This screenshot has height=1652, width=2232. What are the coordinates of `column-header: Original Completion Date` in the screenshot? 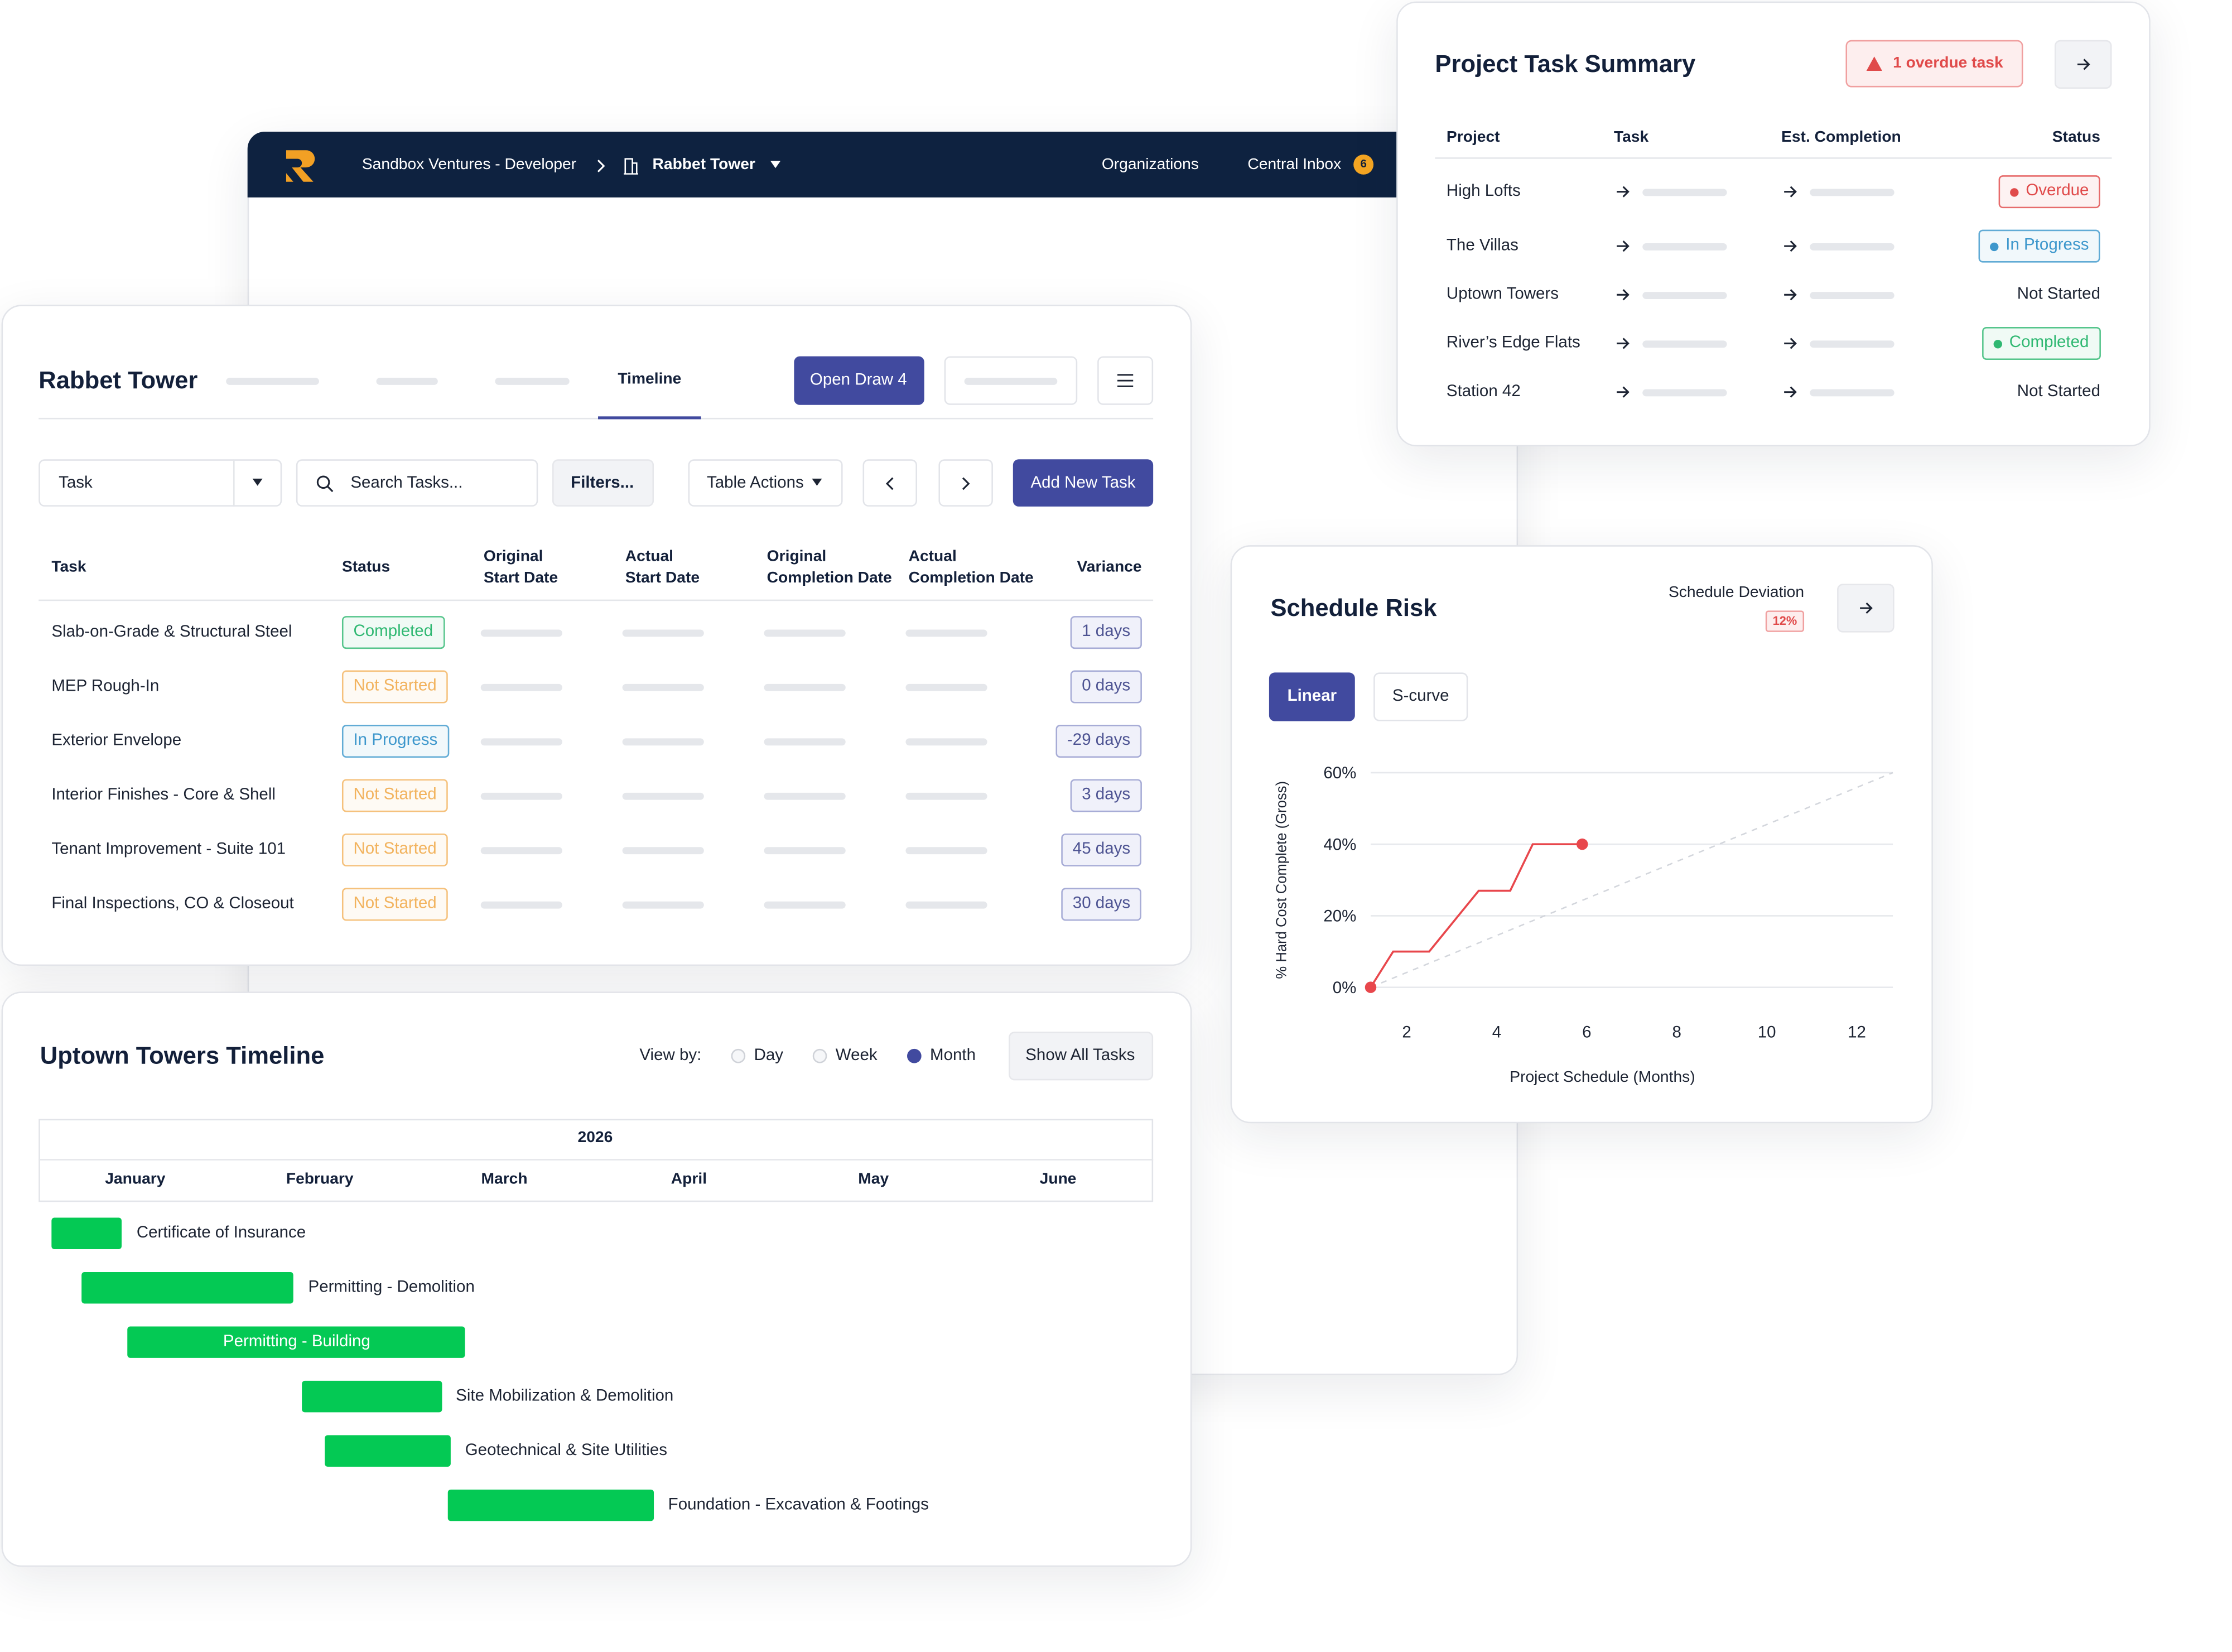 It's located at (829, 568).